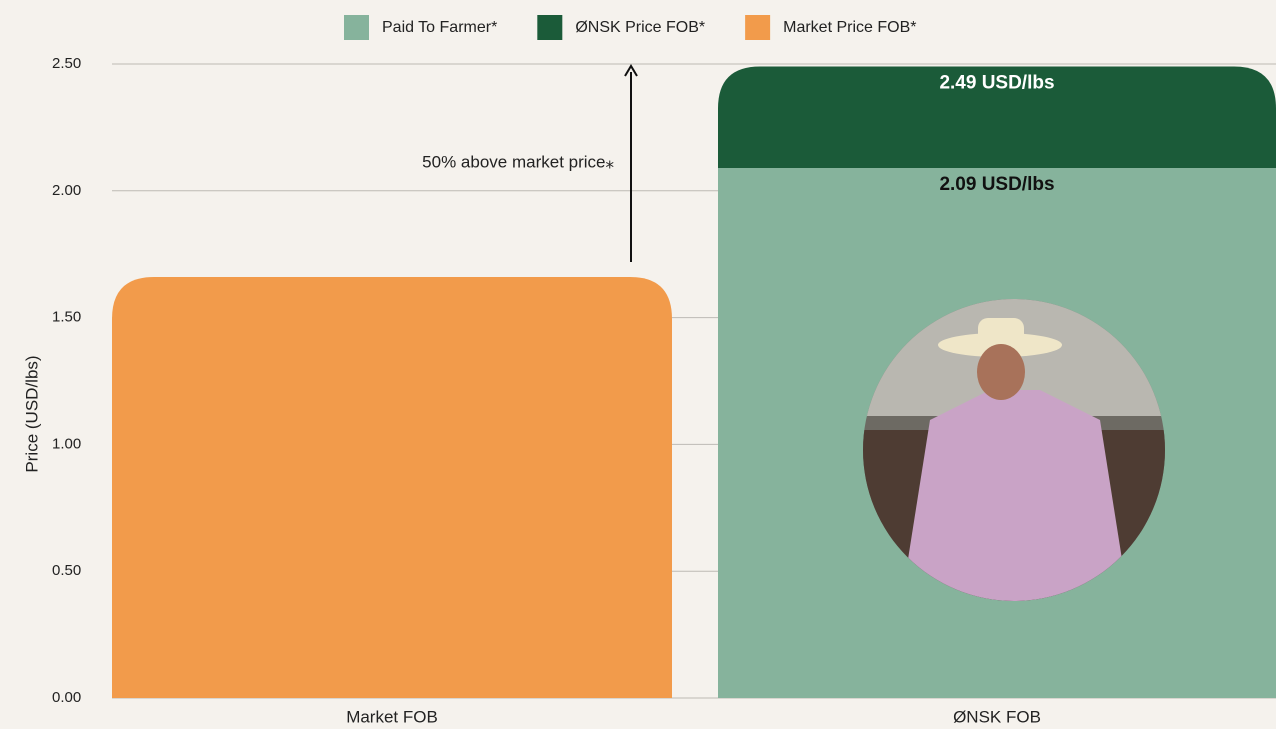  I want to click on y-tick-label: 1.50, so click(66, 317).